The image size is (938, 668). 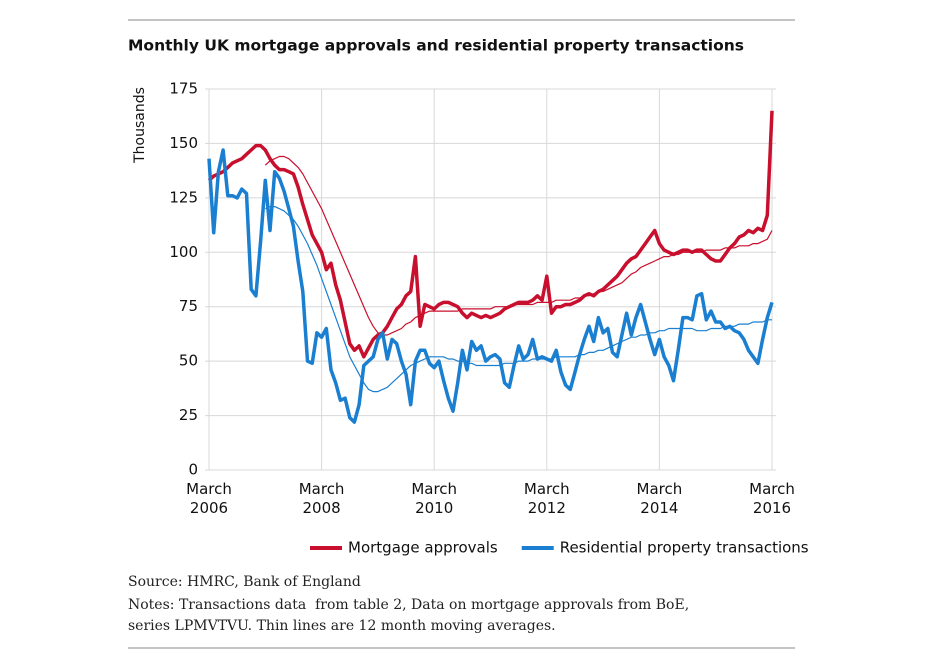 I want to click on y-axis-label: Thousands, so click(x=140, y=125).